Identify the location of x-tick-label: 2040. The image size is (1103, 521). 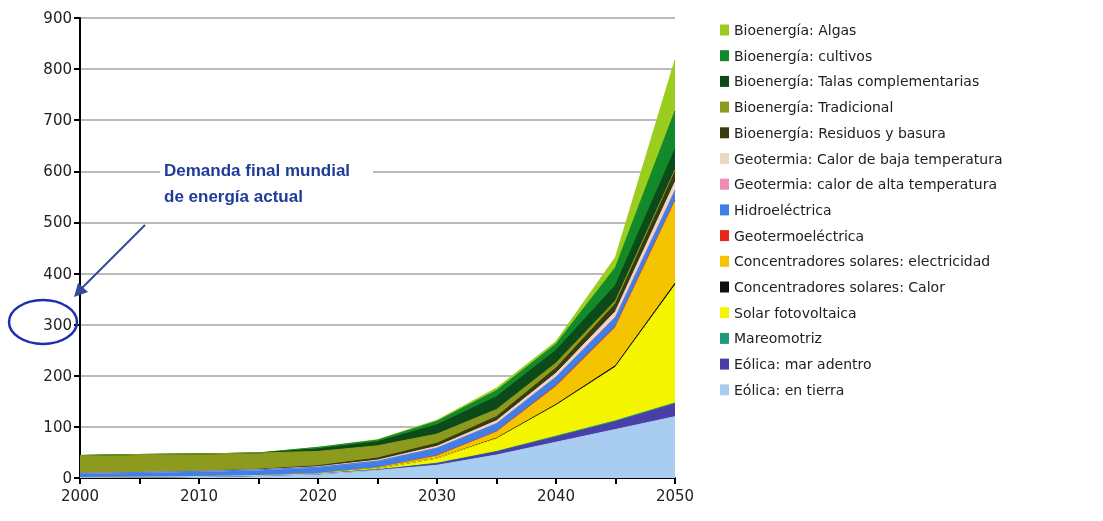
(556, 495).